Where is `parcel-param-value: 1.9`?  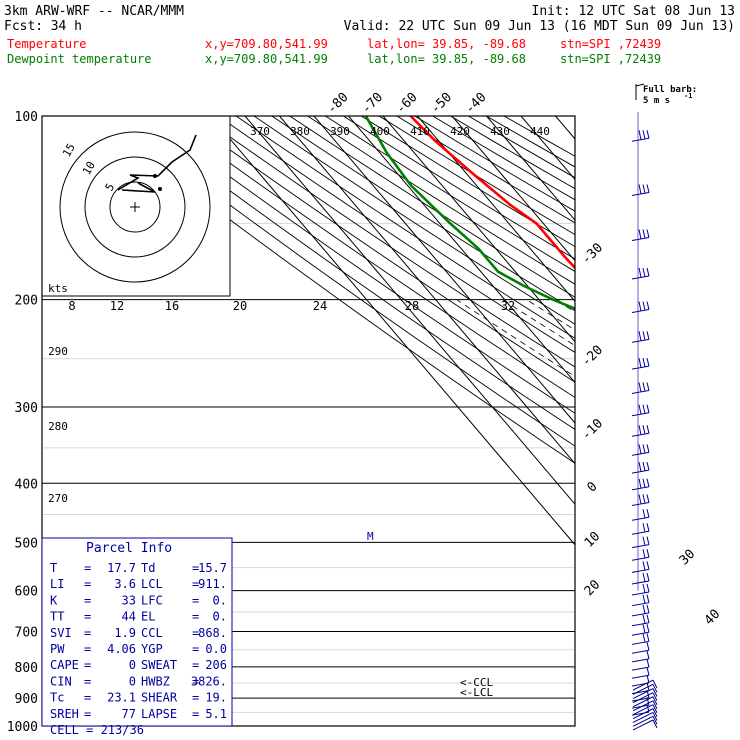 parcel-param-value: 1.9 is located at coordinates (125, 633).